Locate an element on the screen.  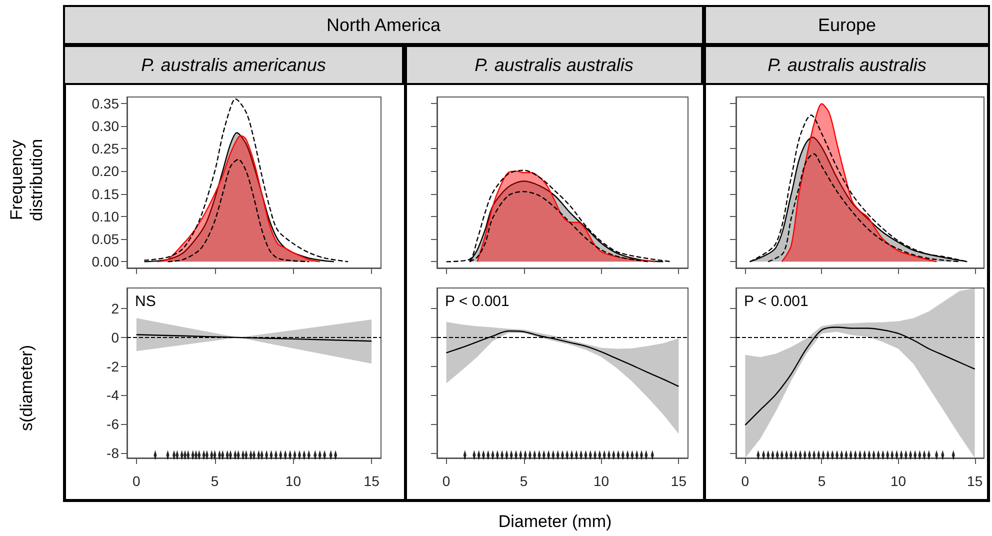
y-axis-title: Frequency distribution is located at coordinates (27, 181).